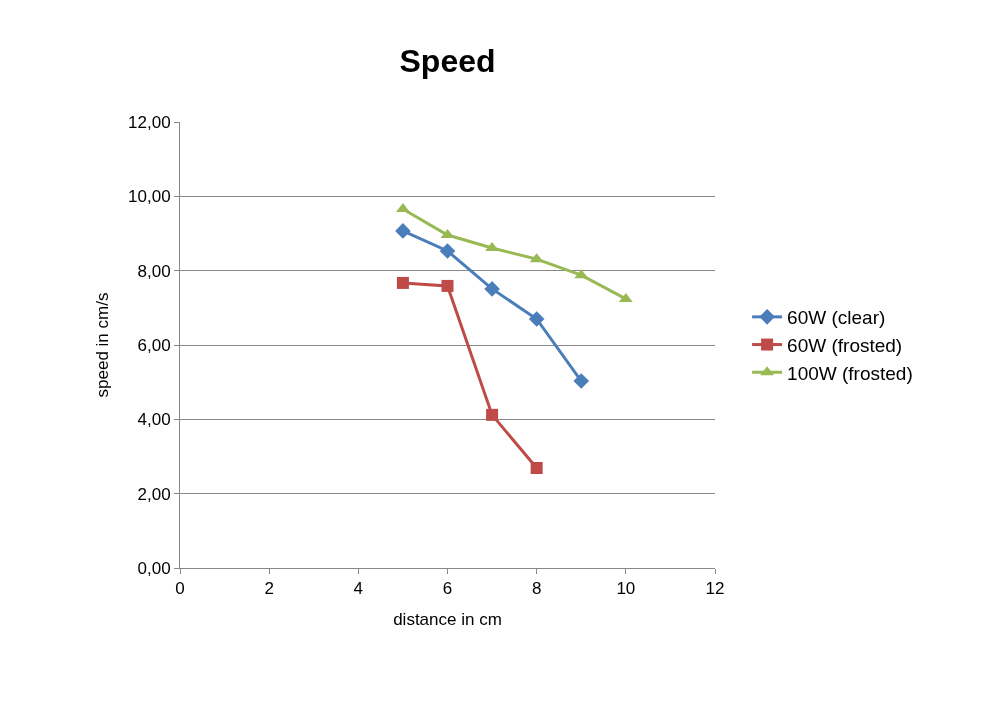 The height and width of the screenshot is (702, 1008). I want to click on x-tick-label: 8, so click(536, 589).